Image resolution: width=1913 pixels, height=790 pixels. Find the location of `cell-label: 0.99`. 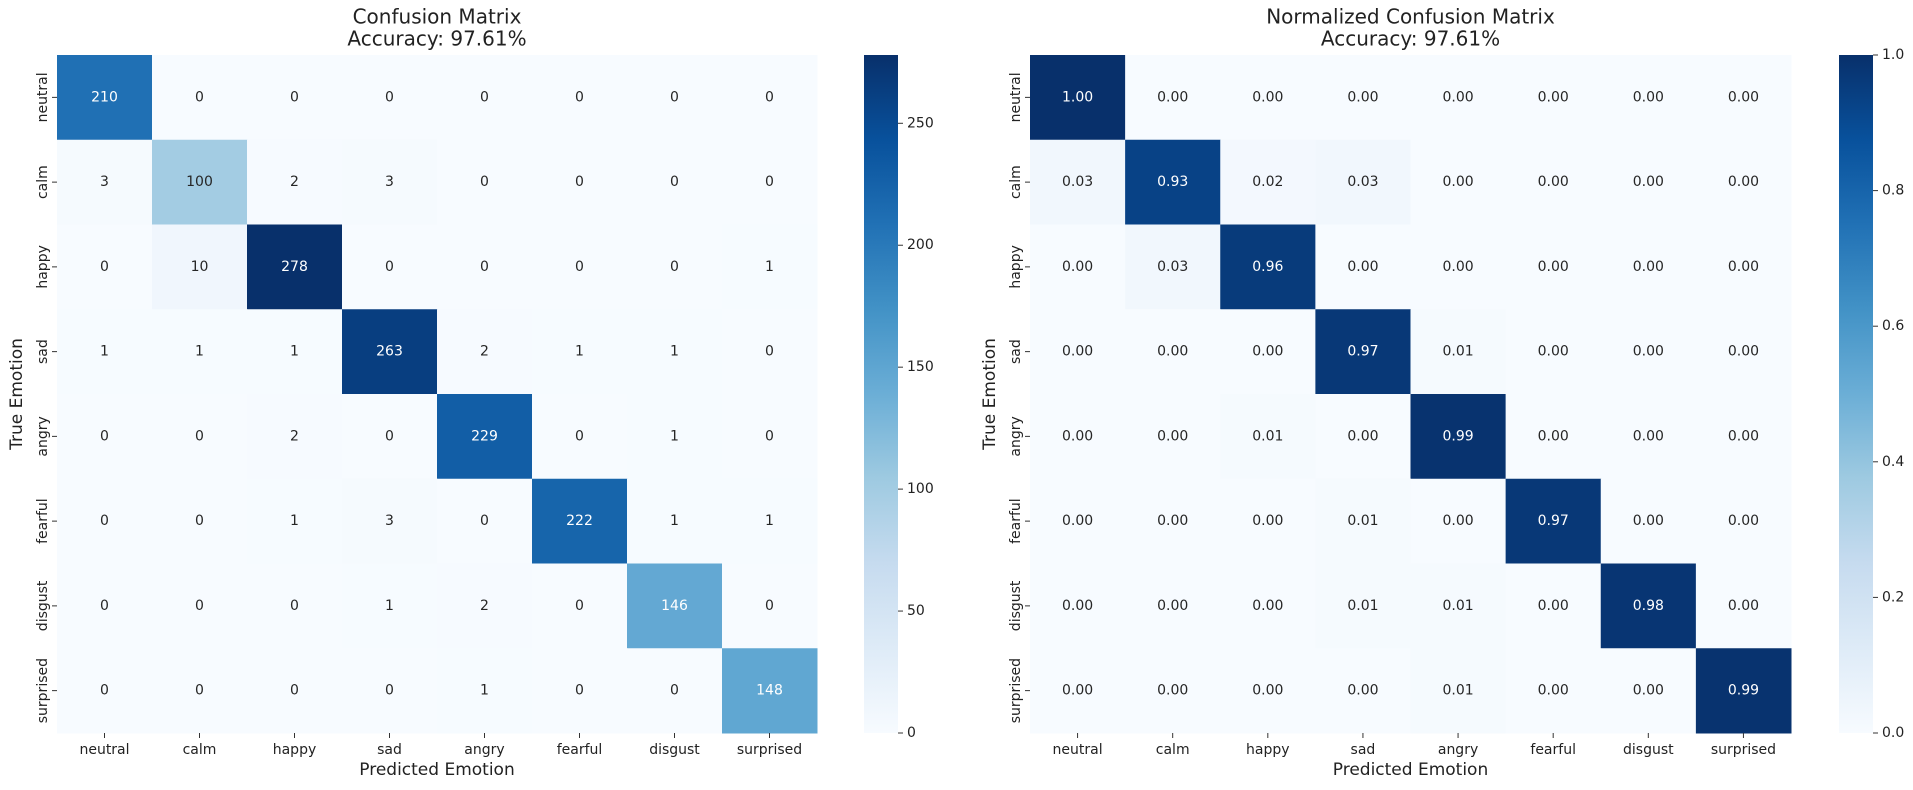

cell-label: 0.99 is located at coordinates (1743, 691).